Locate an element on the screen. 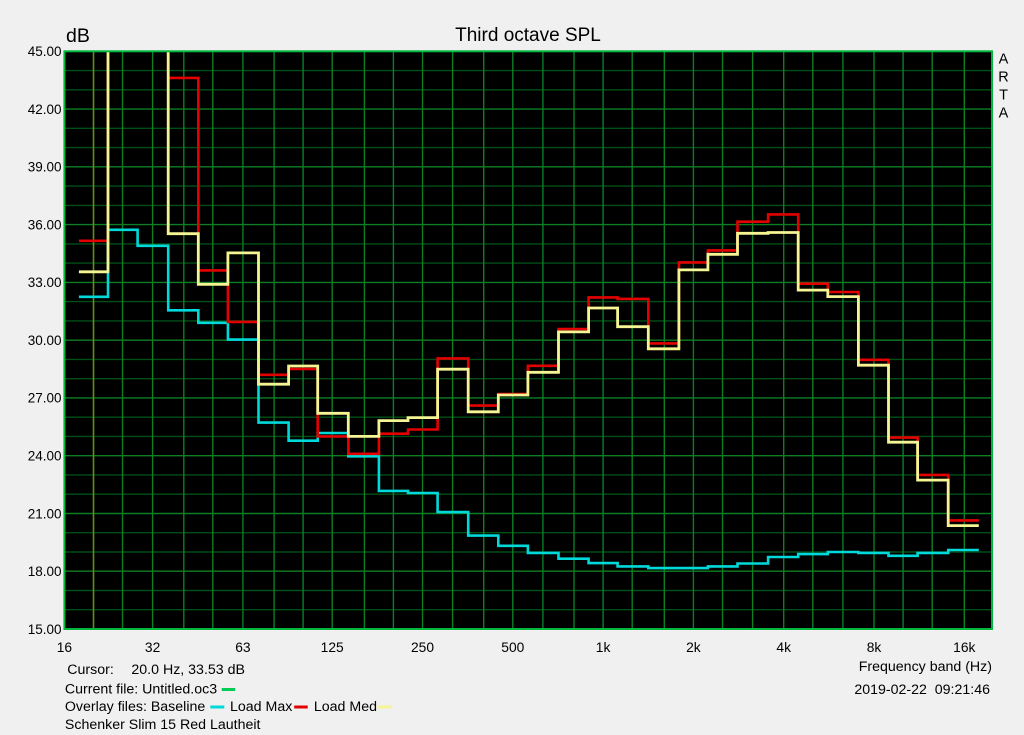 The width and height of the screenshot is (1024, 735). svg-text: 39.00 is located at coordinates (45, 167).